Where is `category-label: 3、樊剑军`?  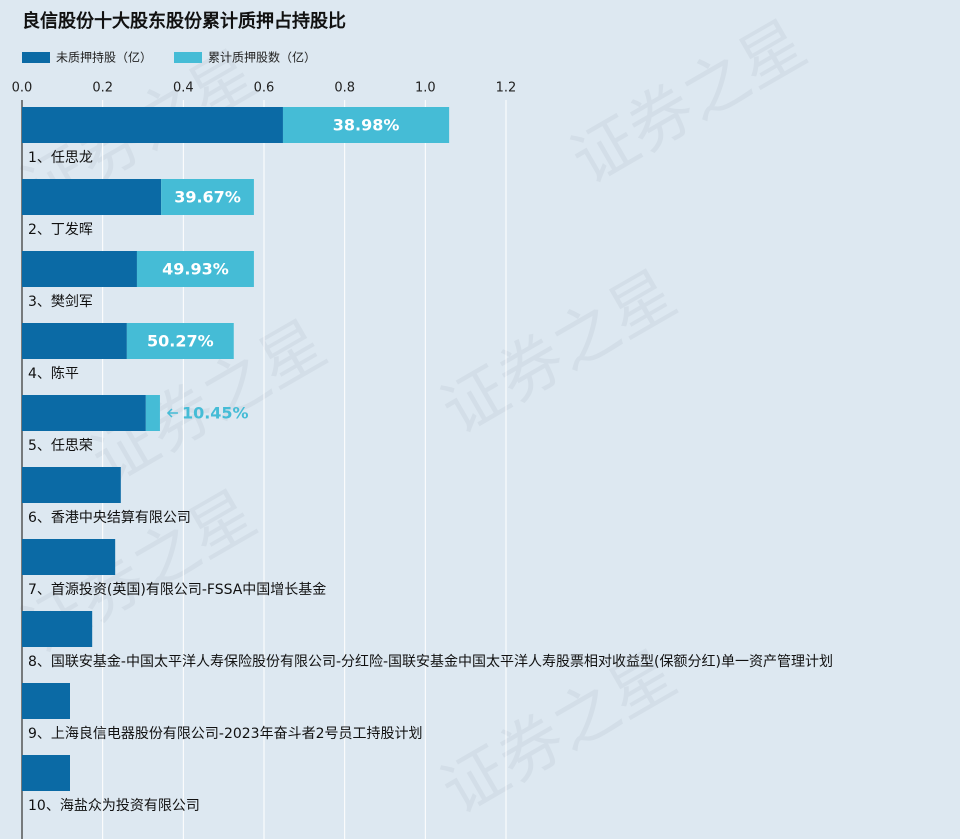 category-label: 3、樊剑军 is located at coordinates (60, 302).